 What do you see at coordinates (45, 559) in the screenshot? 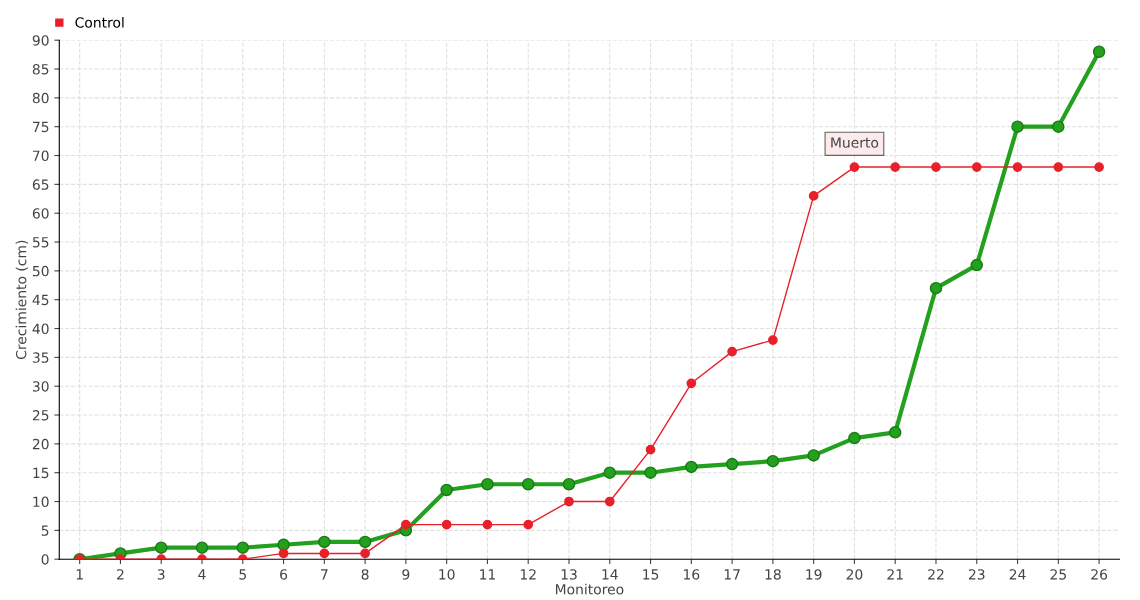
I see `y-tick-label: 0` at bounding box center [45, 559].